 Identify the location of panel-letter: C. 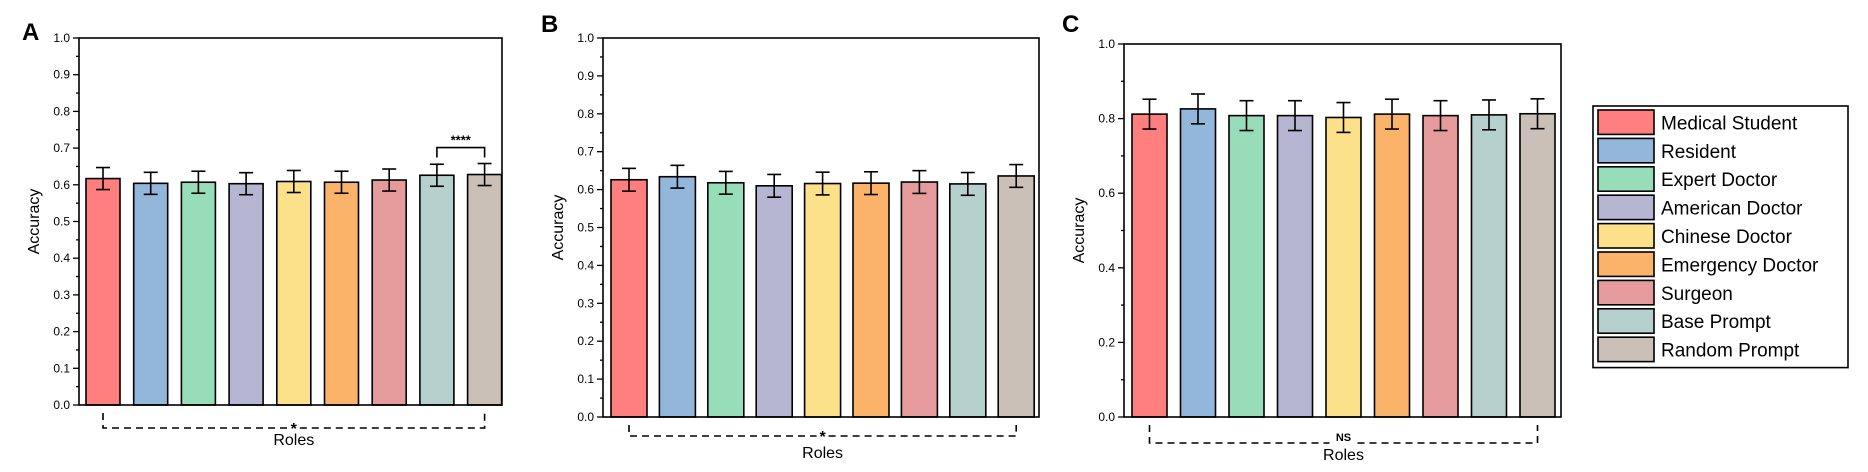
(1070, 24).